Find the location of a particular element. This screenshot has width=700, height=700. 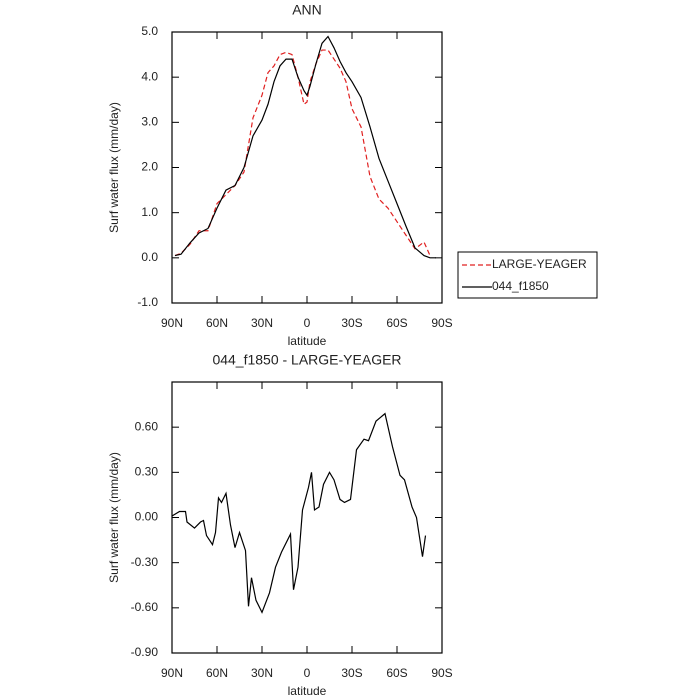

y-tick-label: 4.0 is located at coordinates (149, 76).